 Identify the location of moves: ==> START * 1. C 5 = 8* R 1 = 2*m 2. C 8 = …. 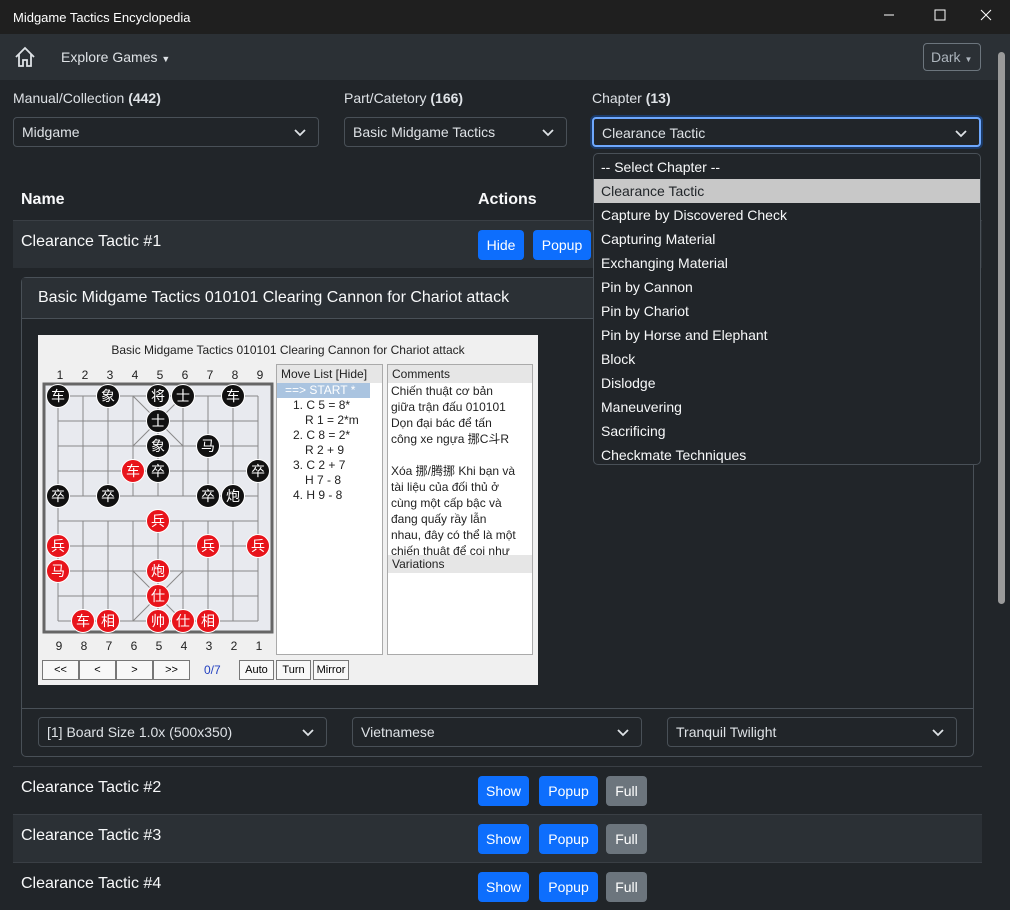
(329, 443).